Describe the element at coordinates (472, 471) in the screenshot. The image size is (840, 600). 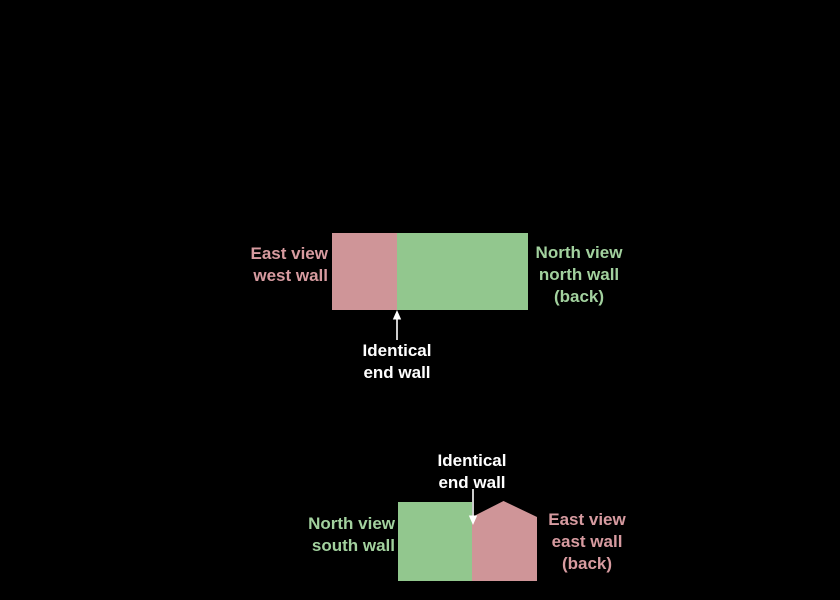
I see `bottom-annotation: Identical end wall` at that location.